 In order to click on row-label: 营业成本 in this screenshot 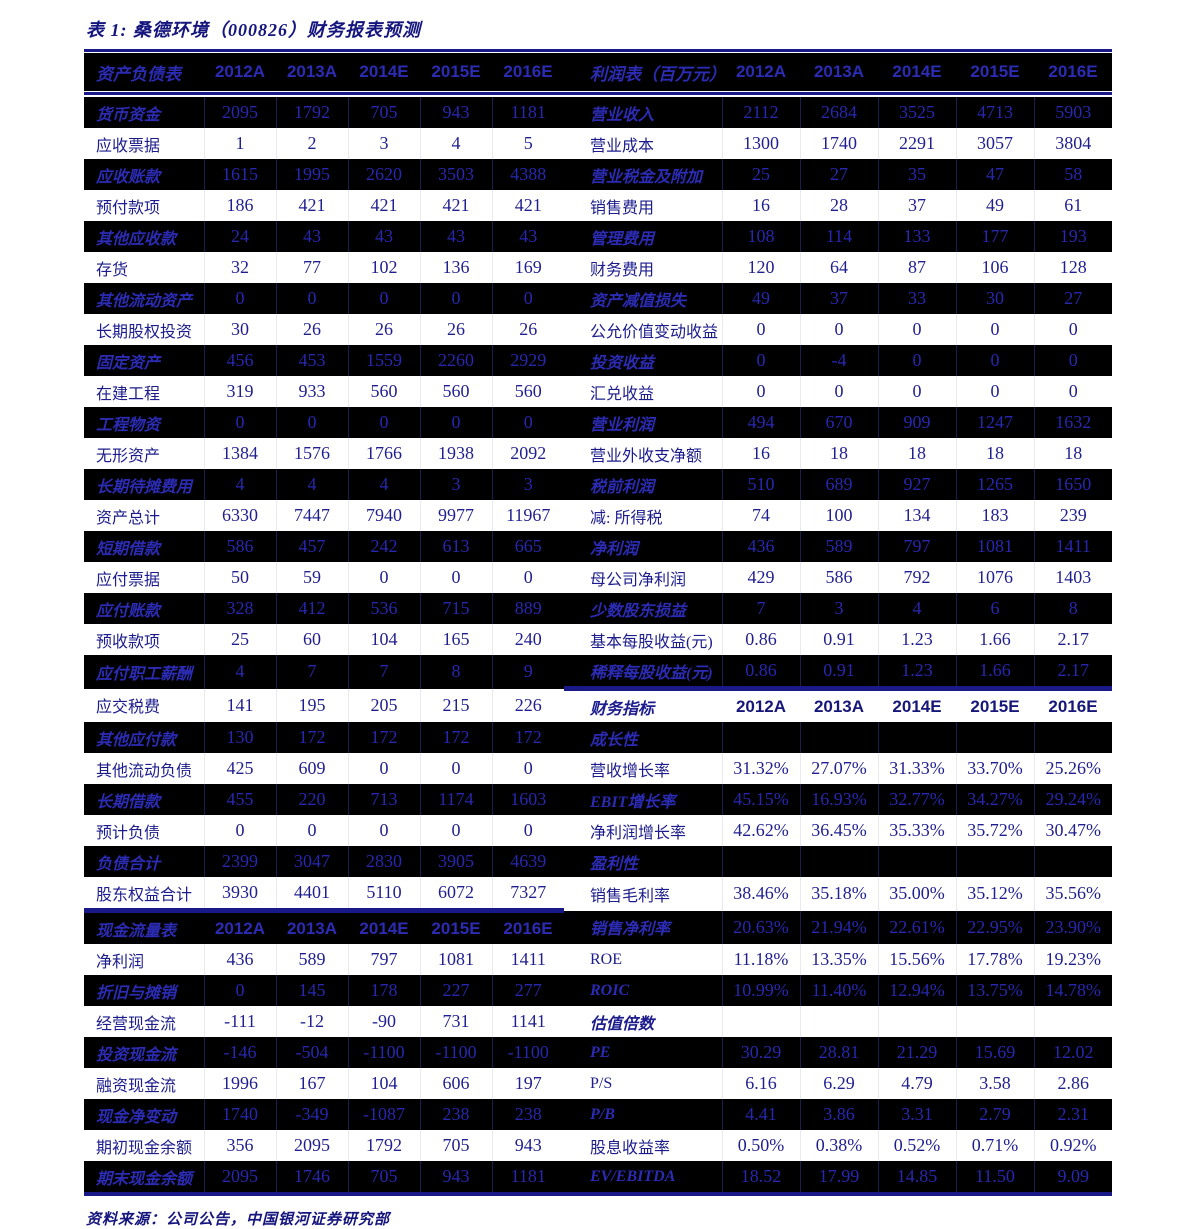, I will do `click(622, 146)`.